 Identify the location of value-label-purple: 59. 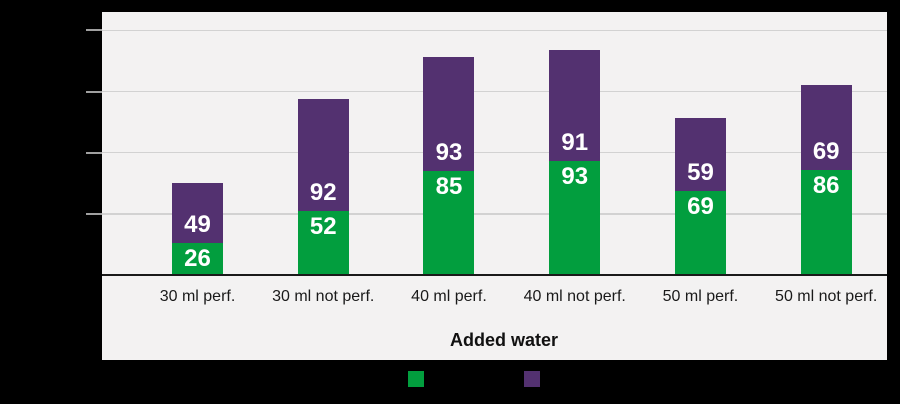
(700, 172).